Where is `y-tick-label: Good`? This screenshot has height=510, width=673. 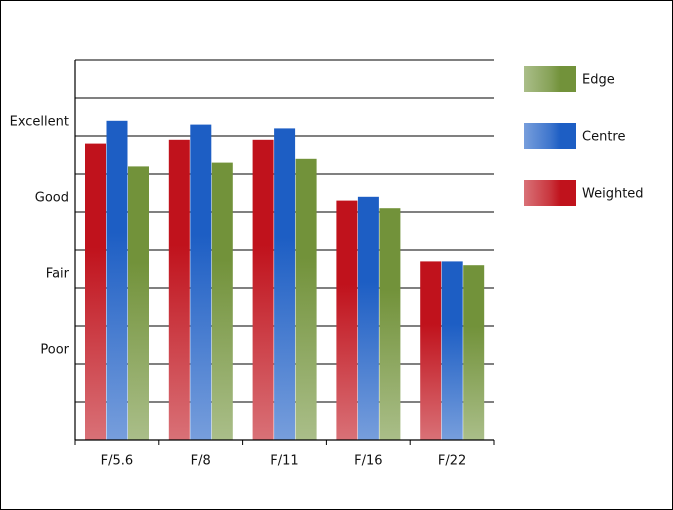 y-tick-label: Good is located at coordinates (52, 198).